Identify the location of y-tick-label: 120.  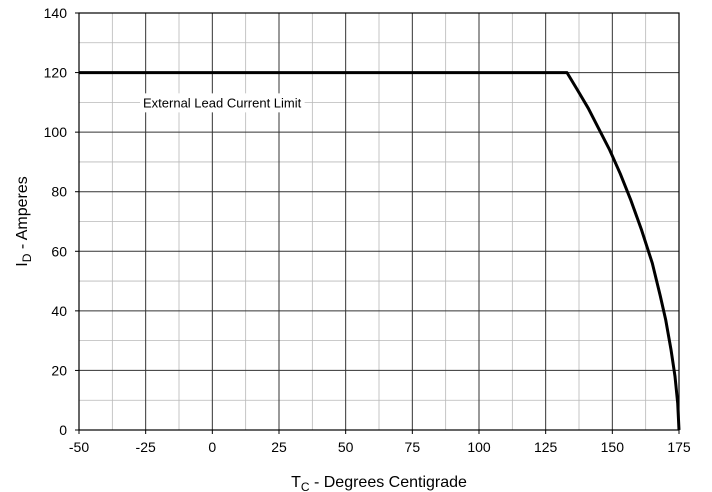
(56, 73).